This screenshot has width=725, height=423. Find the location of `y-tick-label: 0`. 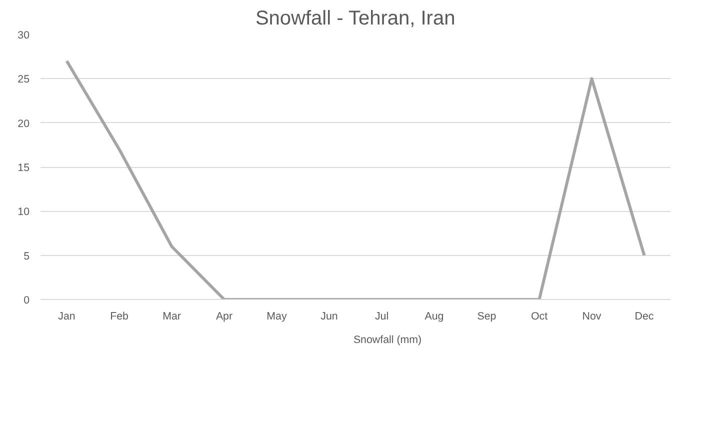

y-tick-label: 0 is located at coordinates (27, 300).